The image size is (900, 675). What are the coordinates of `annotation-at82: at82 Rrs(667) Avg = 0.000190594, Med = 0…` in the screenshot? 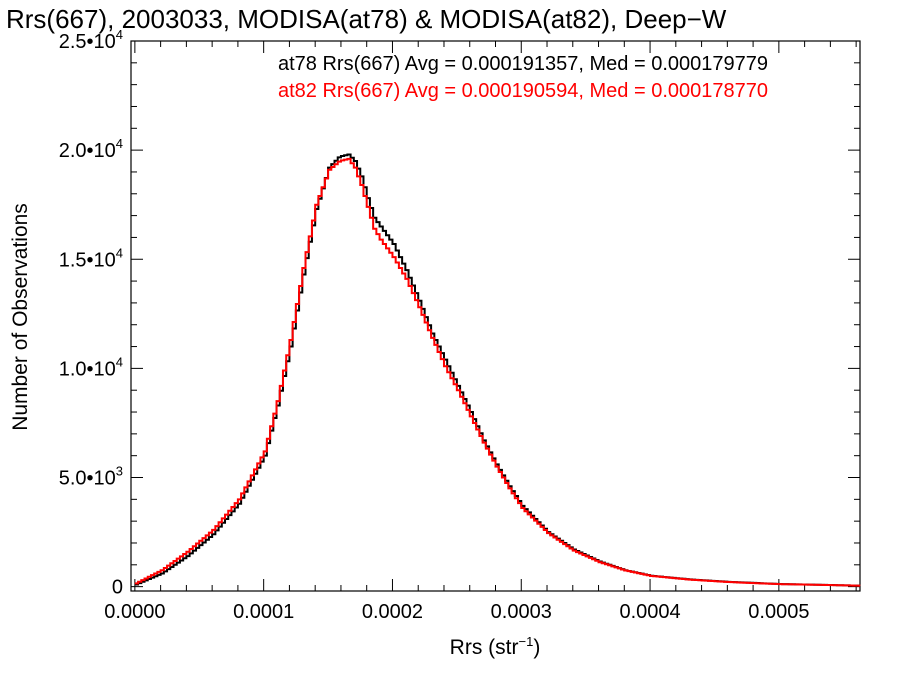 It's located at (523, 91).